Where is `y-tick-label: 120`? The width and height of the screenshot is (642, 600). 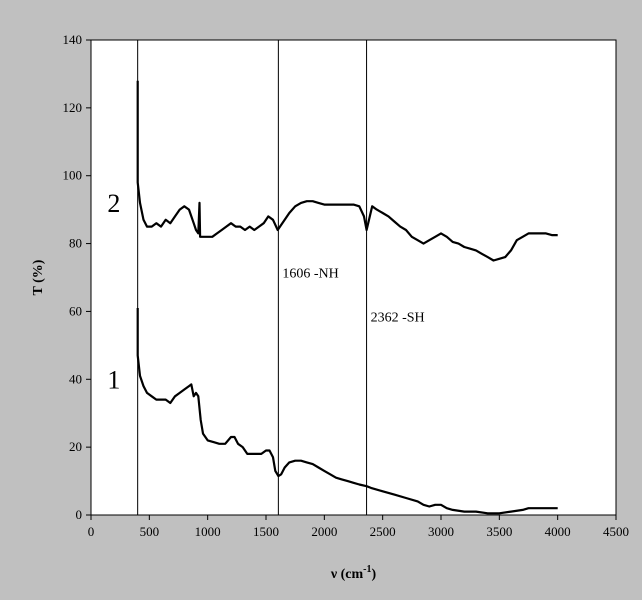
y-tick-label: 120 is located at coordinates (73, 107).